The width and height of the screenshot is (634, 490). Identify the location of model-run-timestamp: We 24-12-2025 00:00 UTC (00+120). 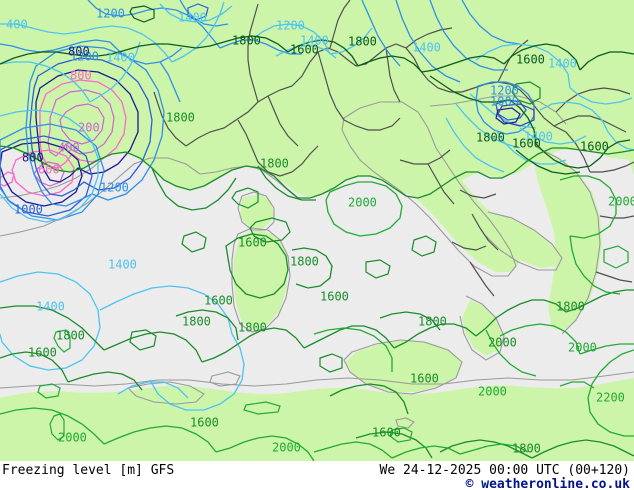
(504, 470).